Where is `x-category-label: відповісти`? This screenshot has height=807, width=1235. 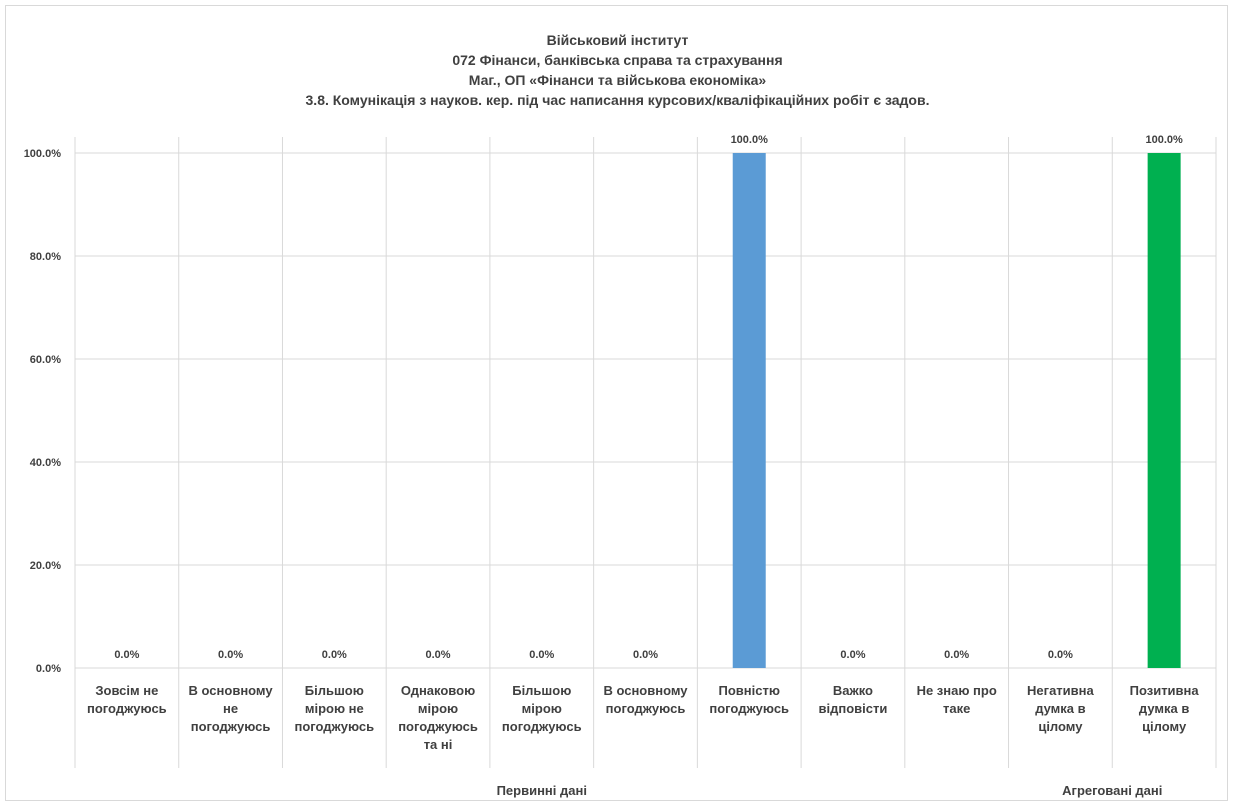
x-category-label: відповісти is located at coordinates (853, 708).